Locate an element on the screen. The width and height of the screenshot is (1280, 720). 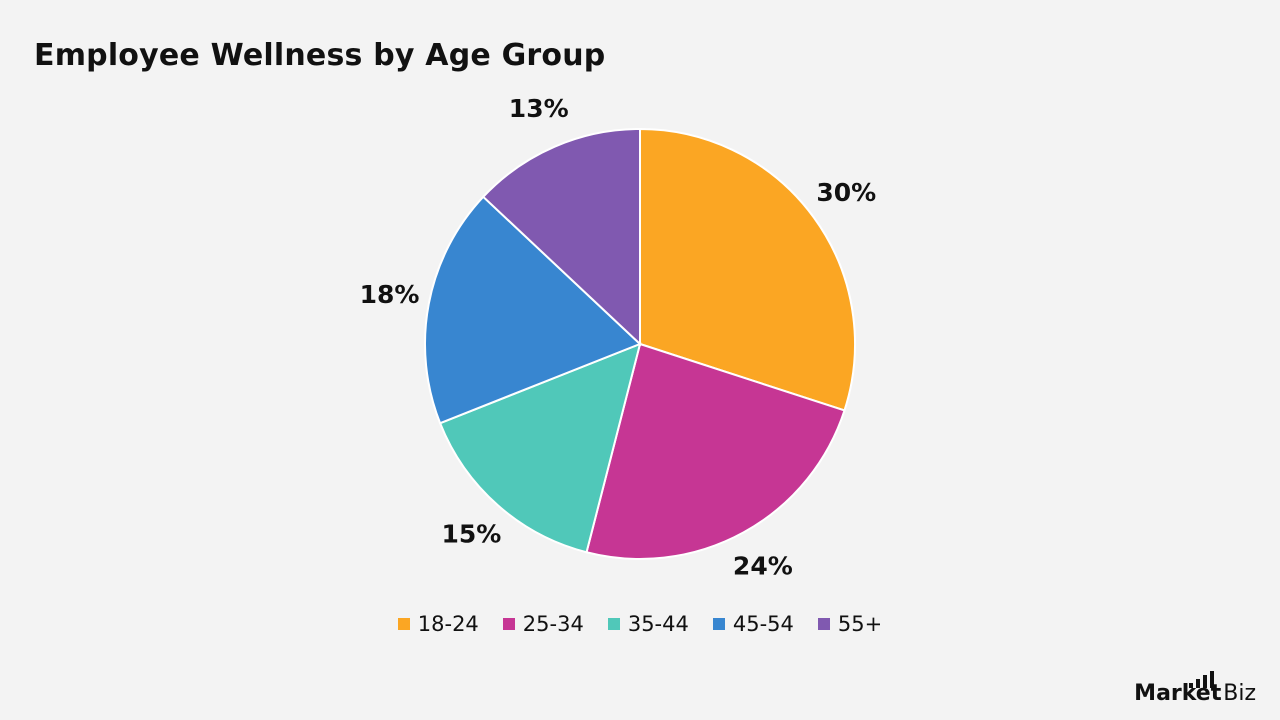
brand-name-rest: .Biz is located at coordinates (1236, 693).